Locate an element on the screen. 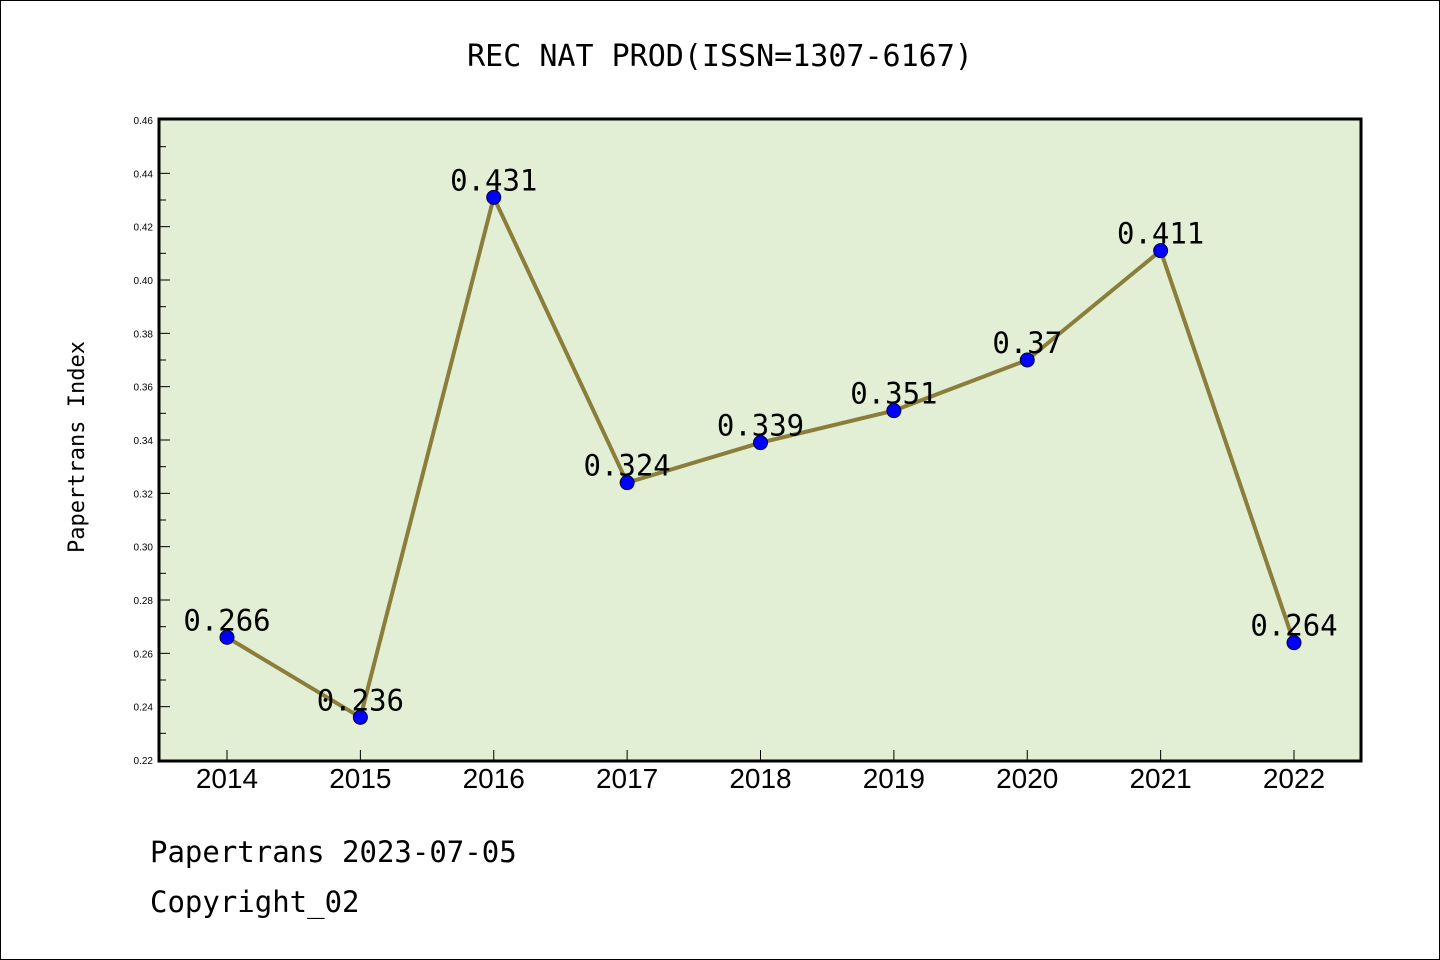 This screenshot has height=960, width=1440. x-tick-label: 2020 is located at coordinates (1027, 778).